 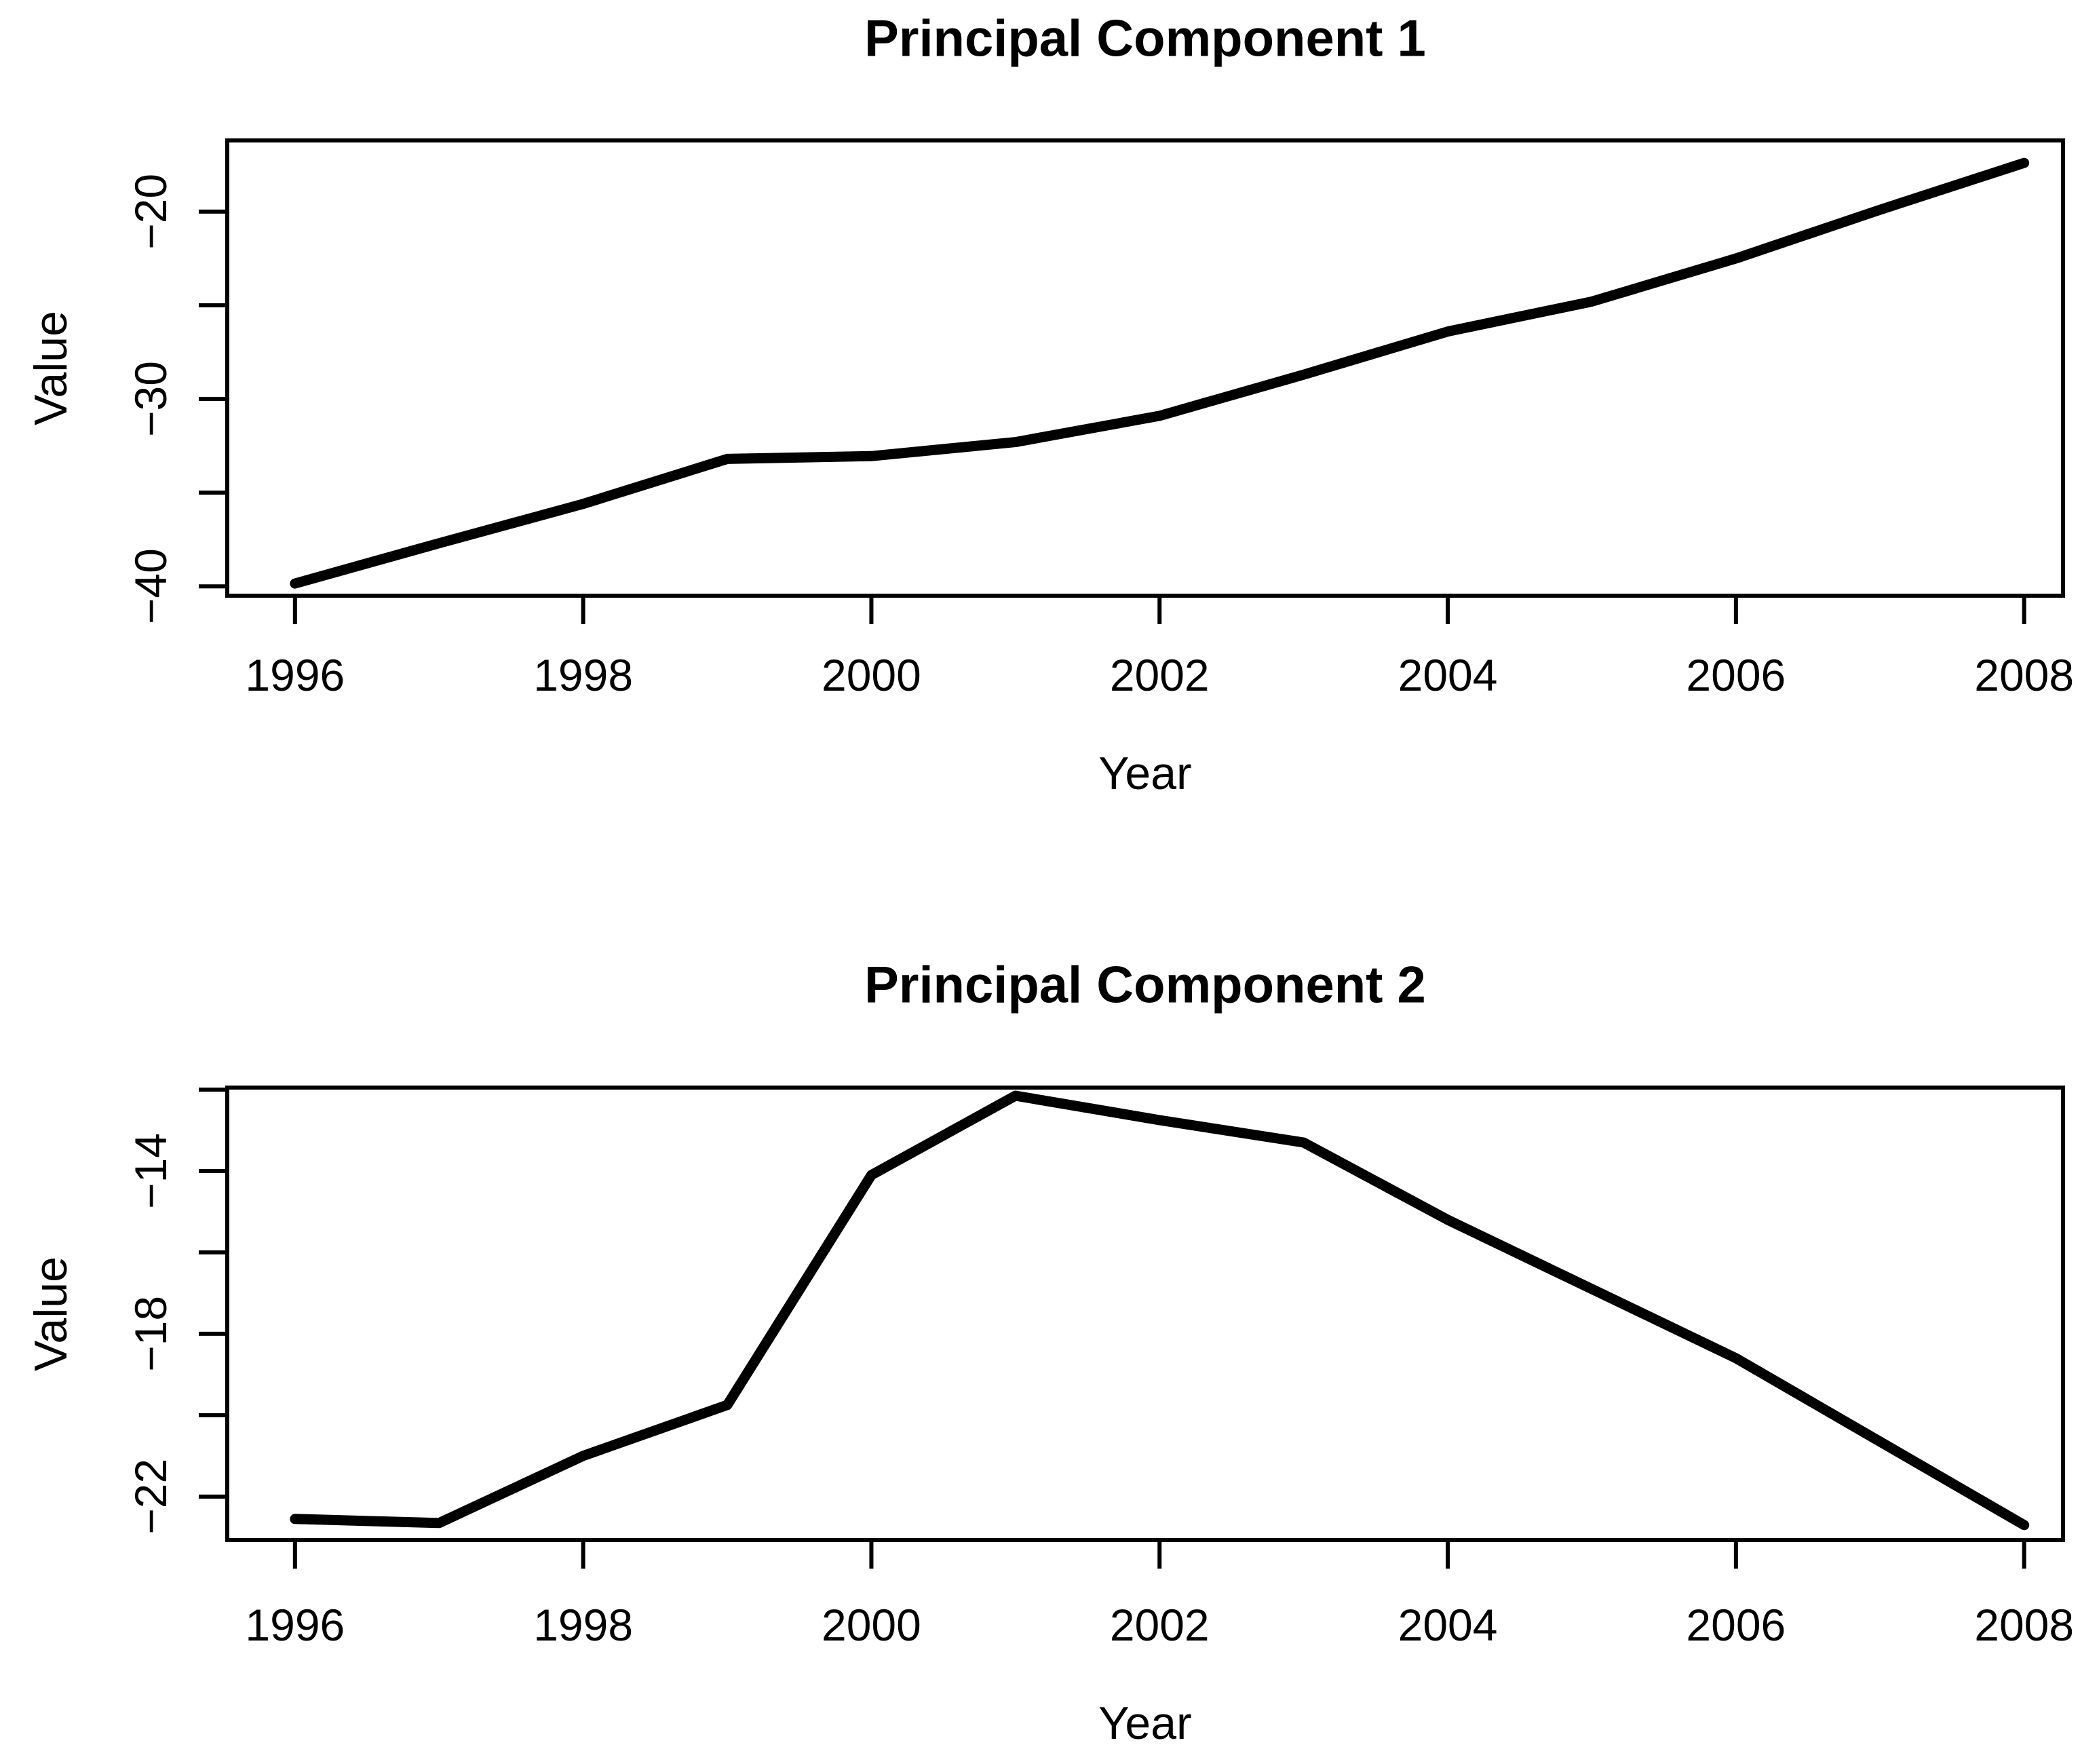 What do you see at coordinates (1736, 1625) in the screenshot?
I see `pc2-x-tick-label: 2006` at bounding box center [1736, 1625].